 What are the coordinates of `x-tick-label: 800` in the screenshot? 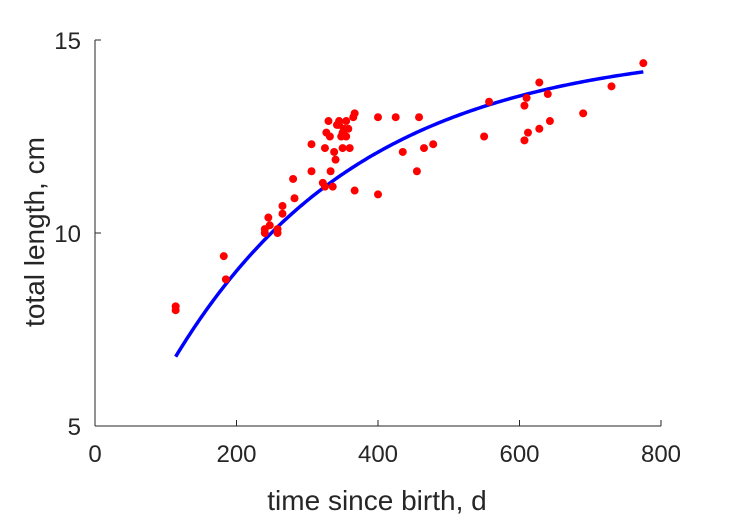 It's located at (661, 454).